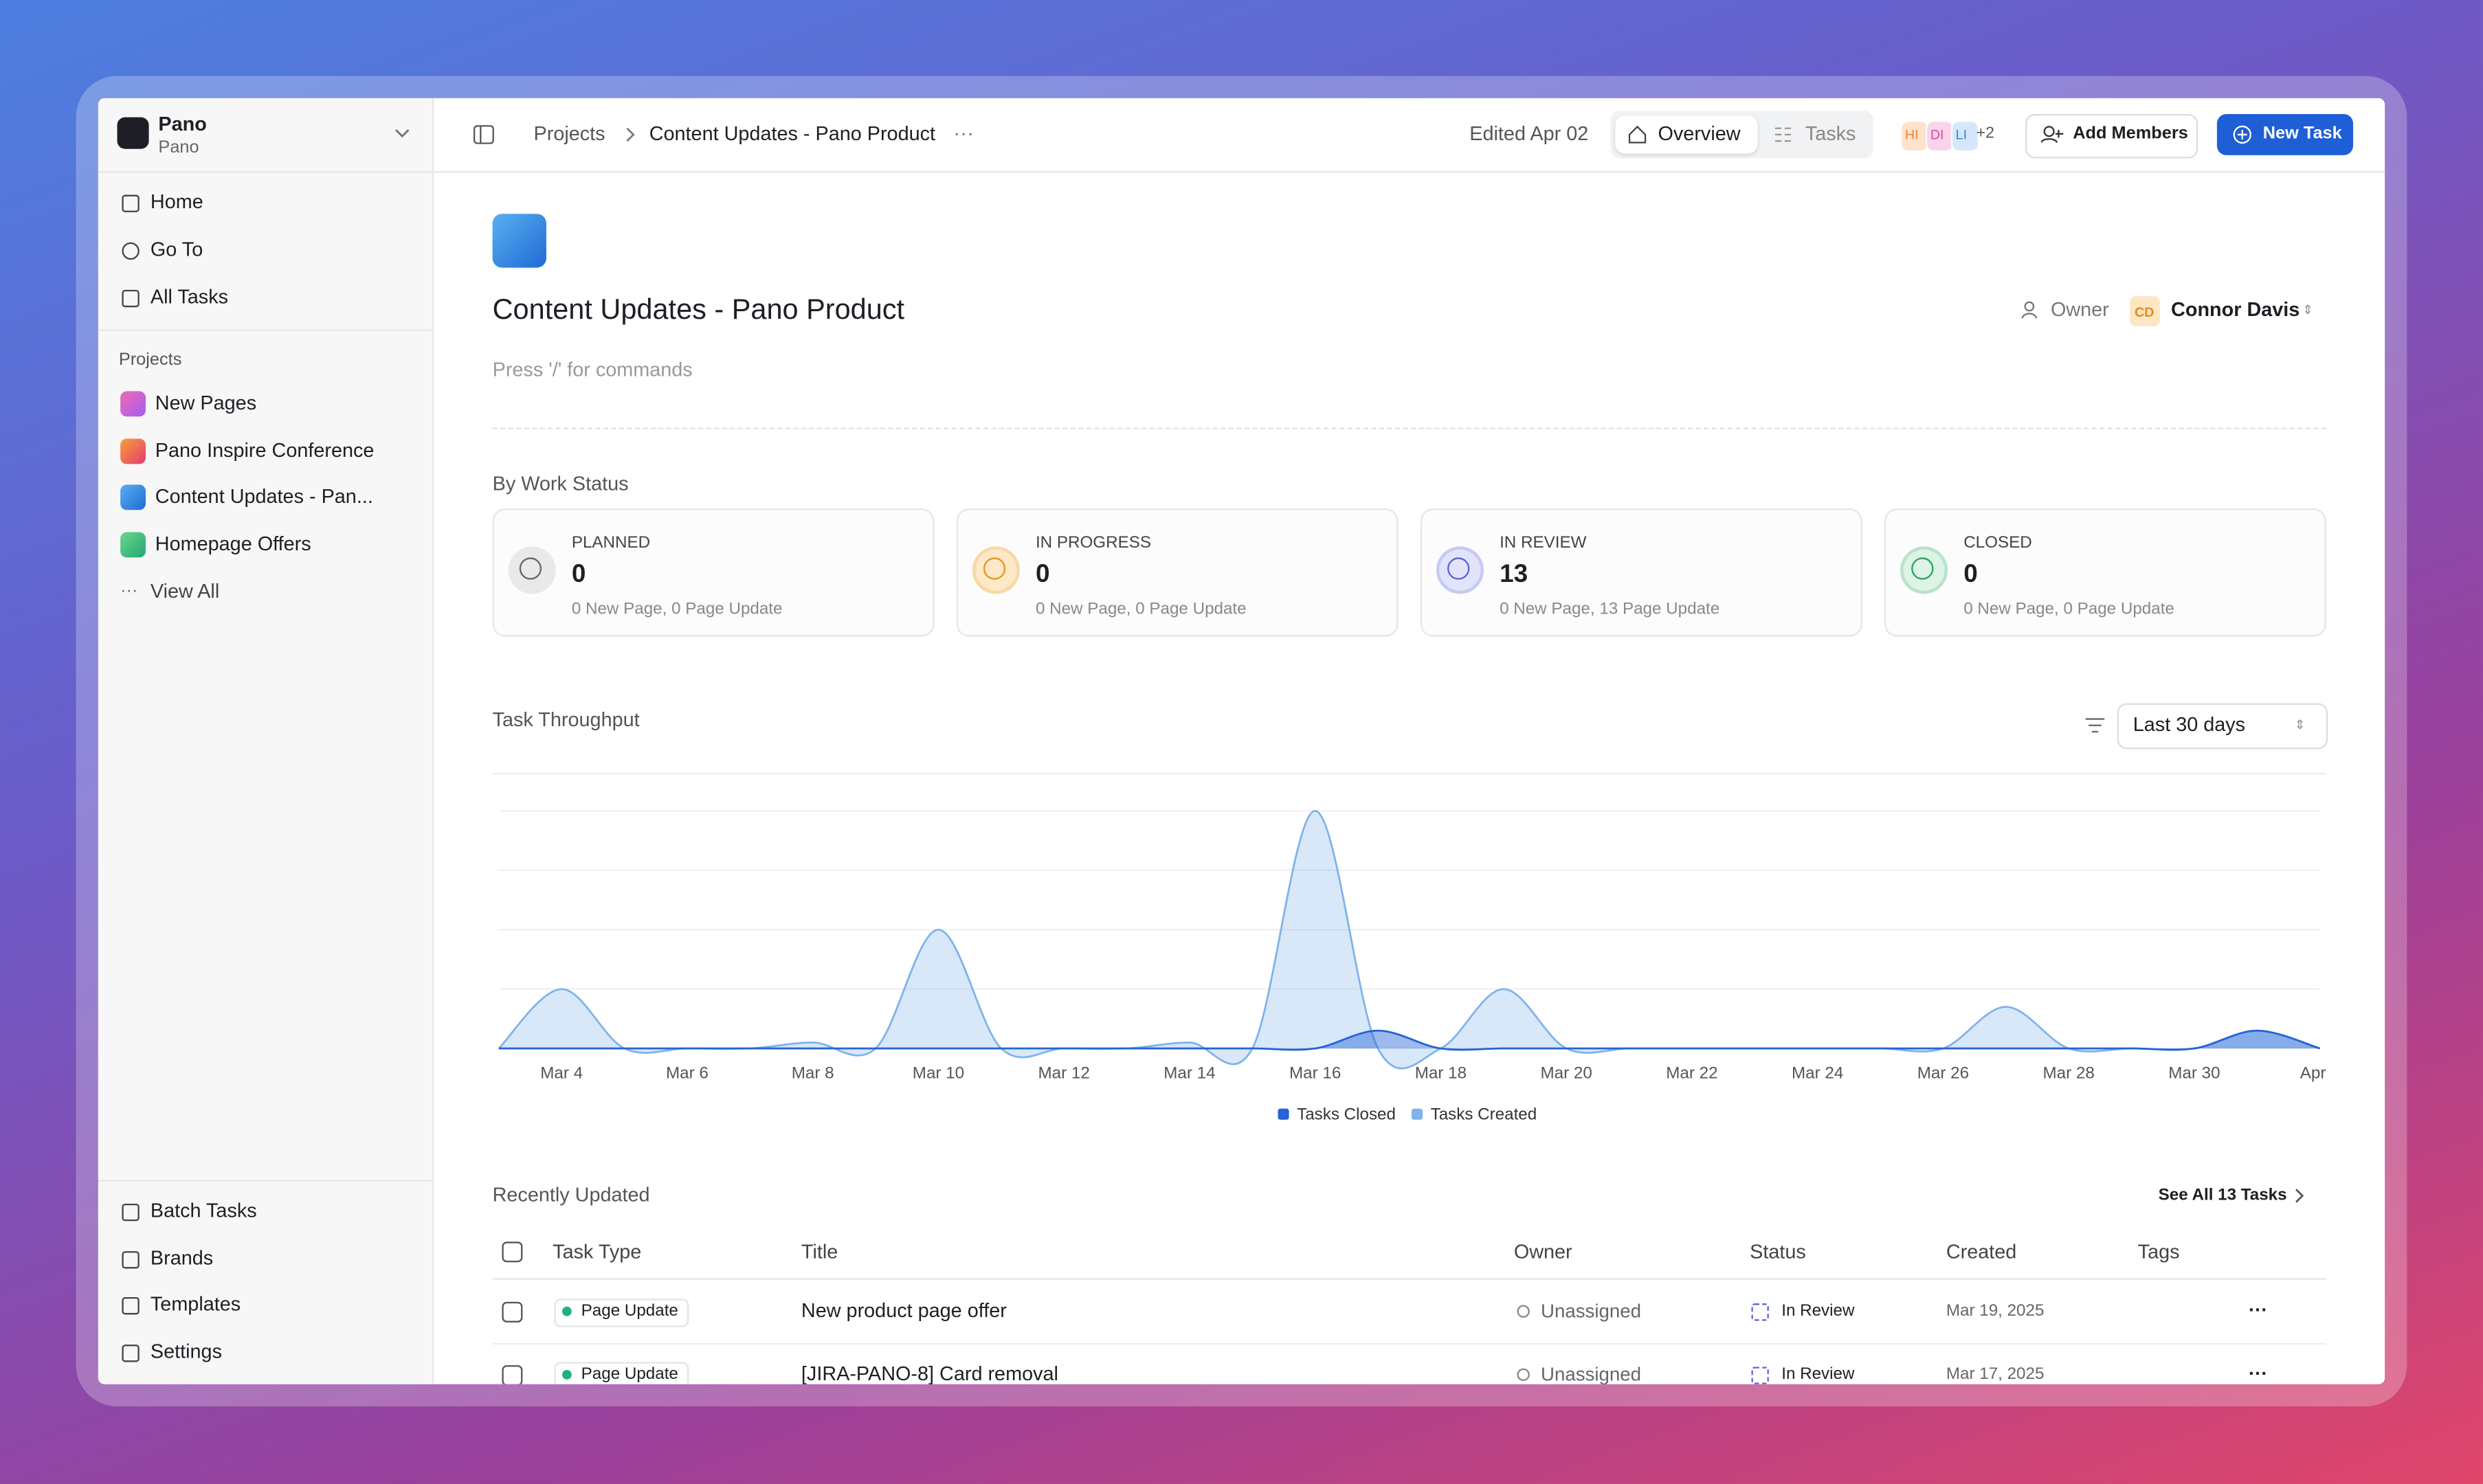 This screenshot has width=2483, height=1484. Describe the element at coordinates (569, 133) in the screenshot. I see `breadcrumb-link: Projects` at that location.